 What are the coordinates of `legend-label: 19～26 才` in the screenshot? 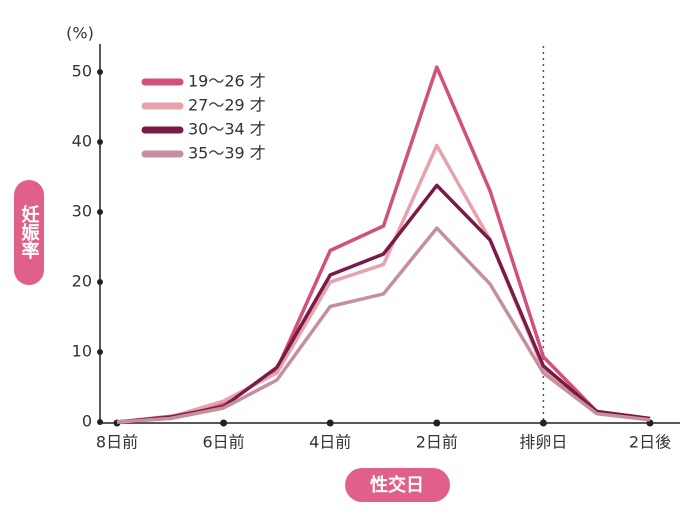 It's located at (227, 81).